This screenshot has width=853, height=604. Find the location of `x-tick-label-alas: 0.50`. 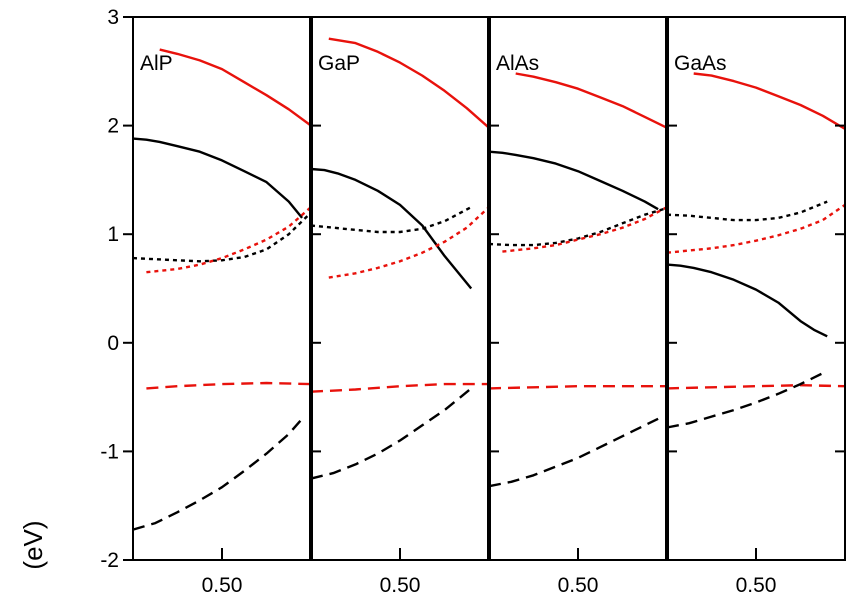

x-tick-label-alas: 0.50 is located at coordinates (578, 585).